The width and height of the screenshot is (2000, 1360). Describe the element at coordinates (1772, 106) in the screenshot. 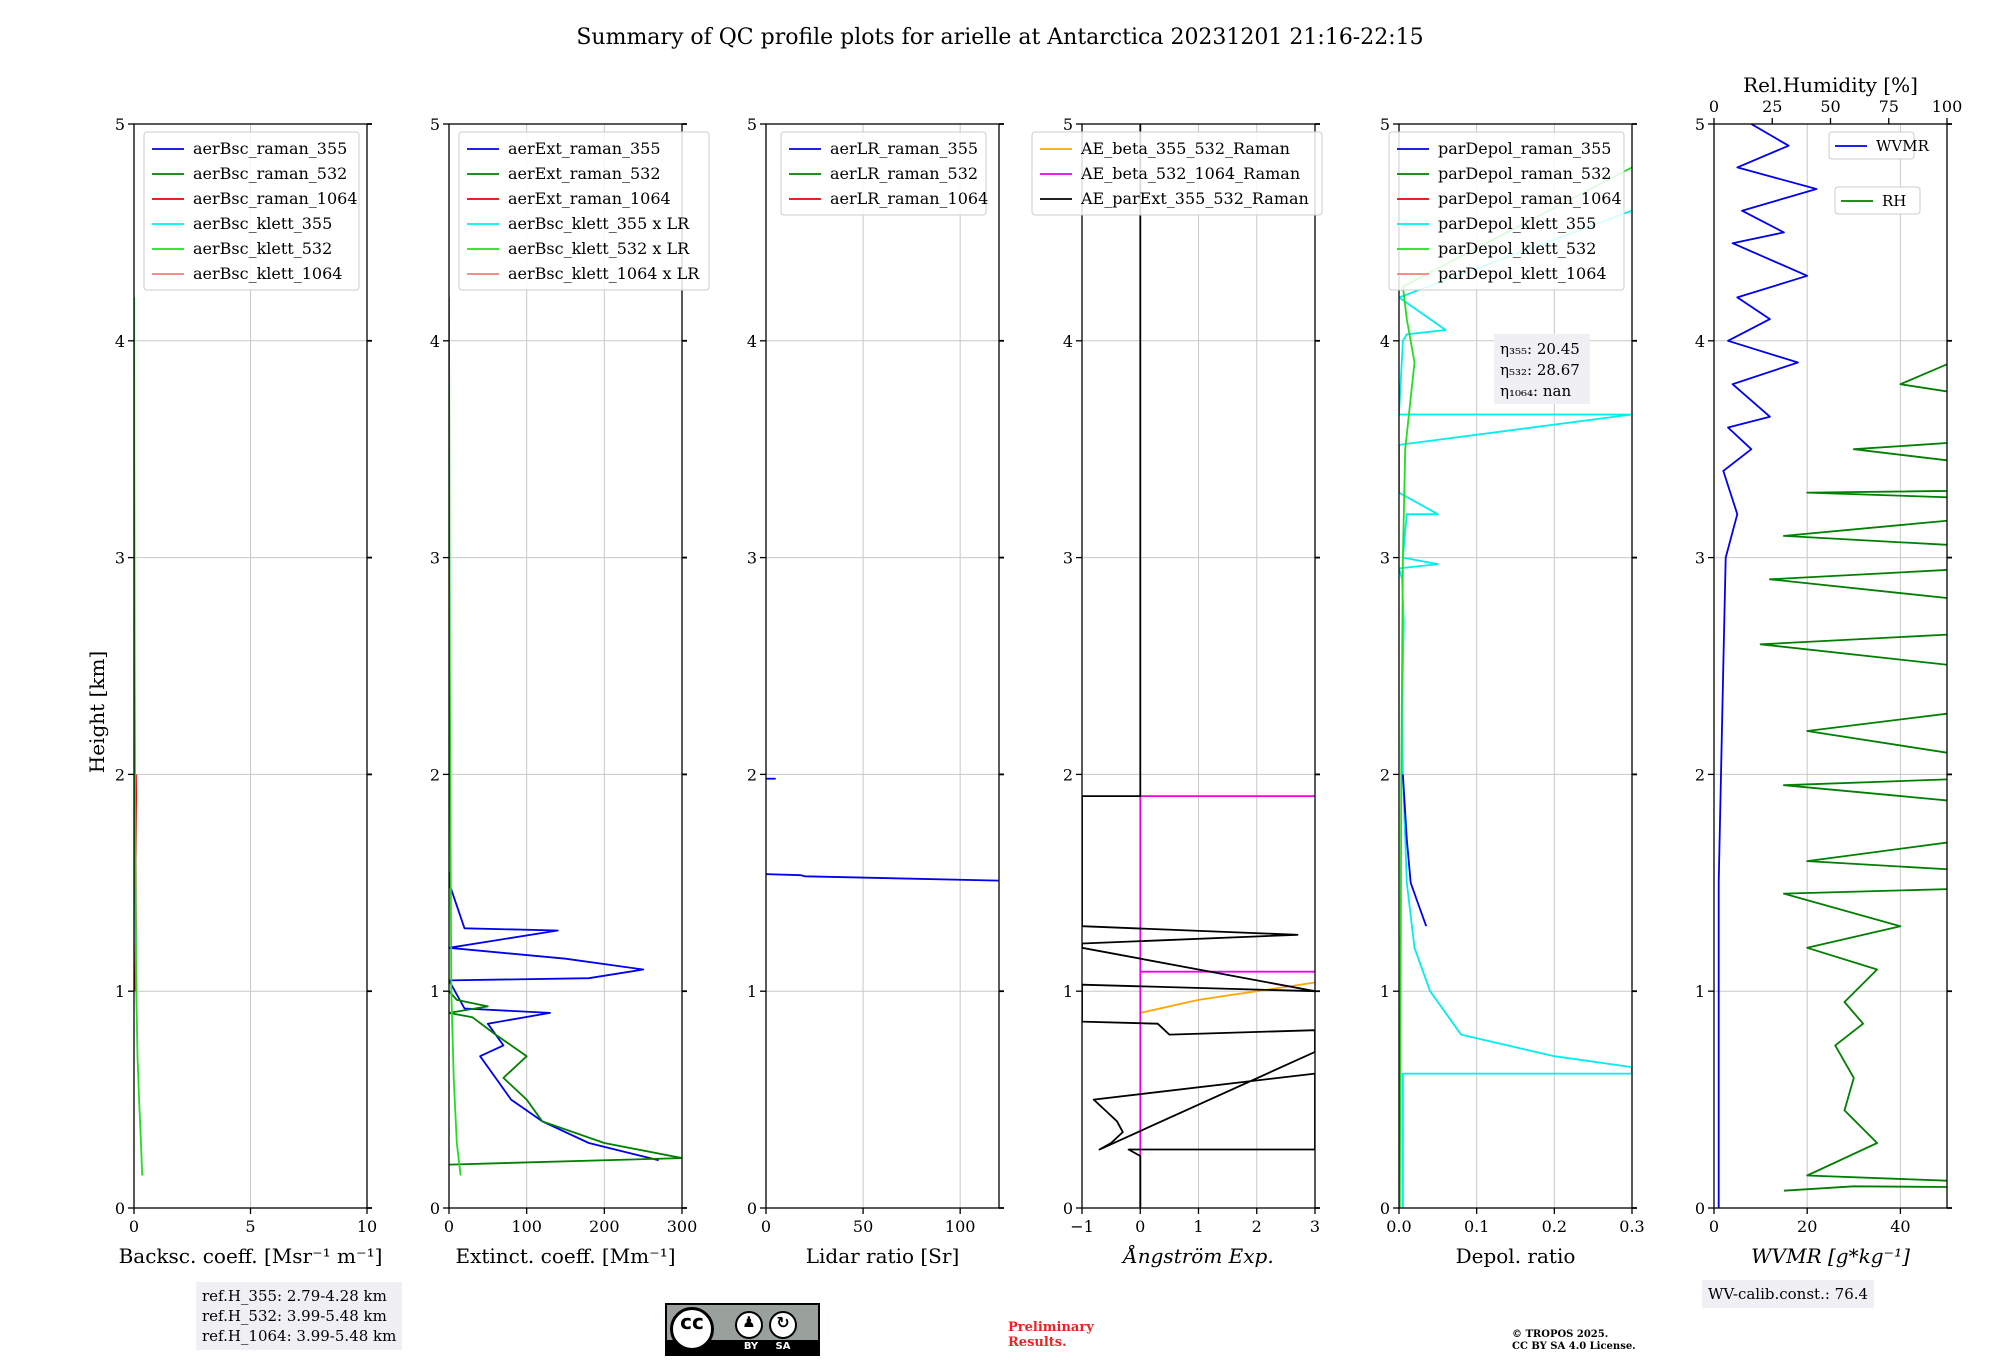

I see `x2-tick-label: 25` at that location.